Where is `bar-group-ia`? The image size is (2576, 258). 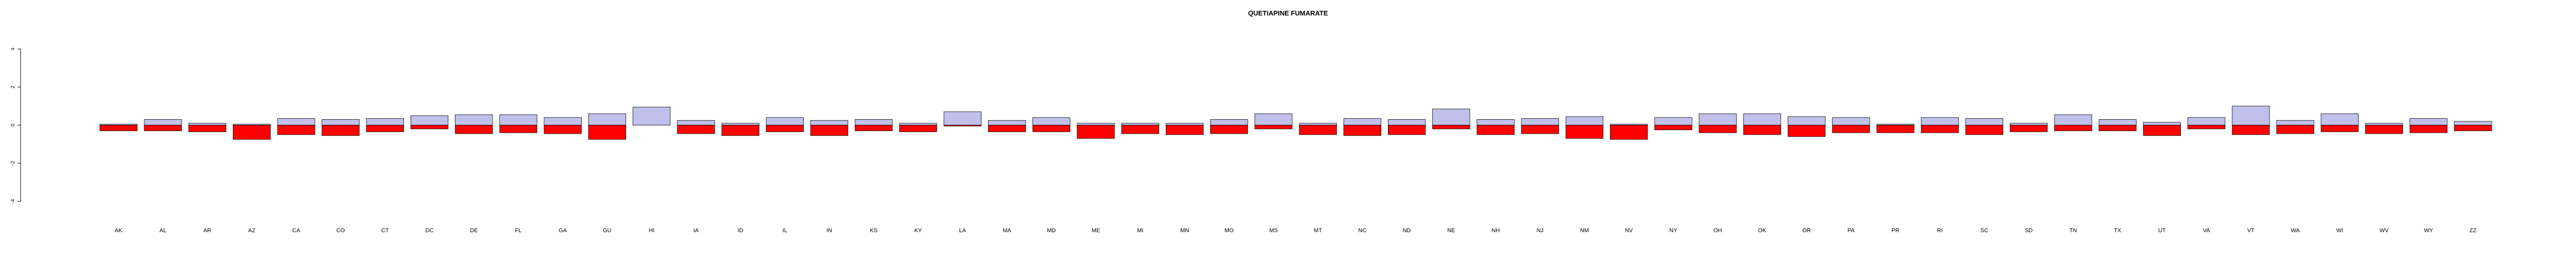 bar-group-ia is located at coordinates (696, 127).